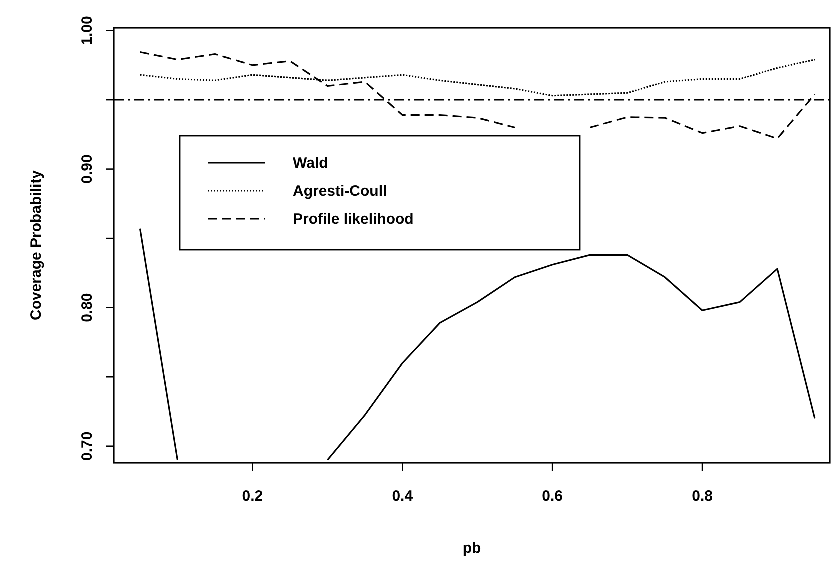 This screenshot has width=832, height=563. Describe the element at coordinates (340, 191) in the screenshot. I see `legend-label: Agresti-Coull` at that location.